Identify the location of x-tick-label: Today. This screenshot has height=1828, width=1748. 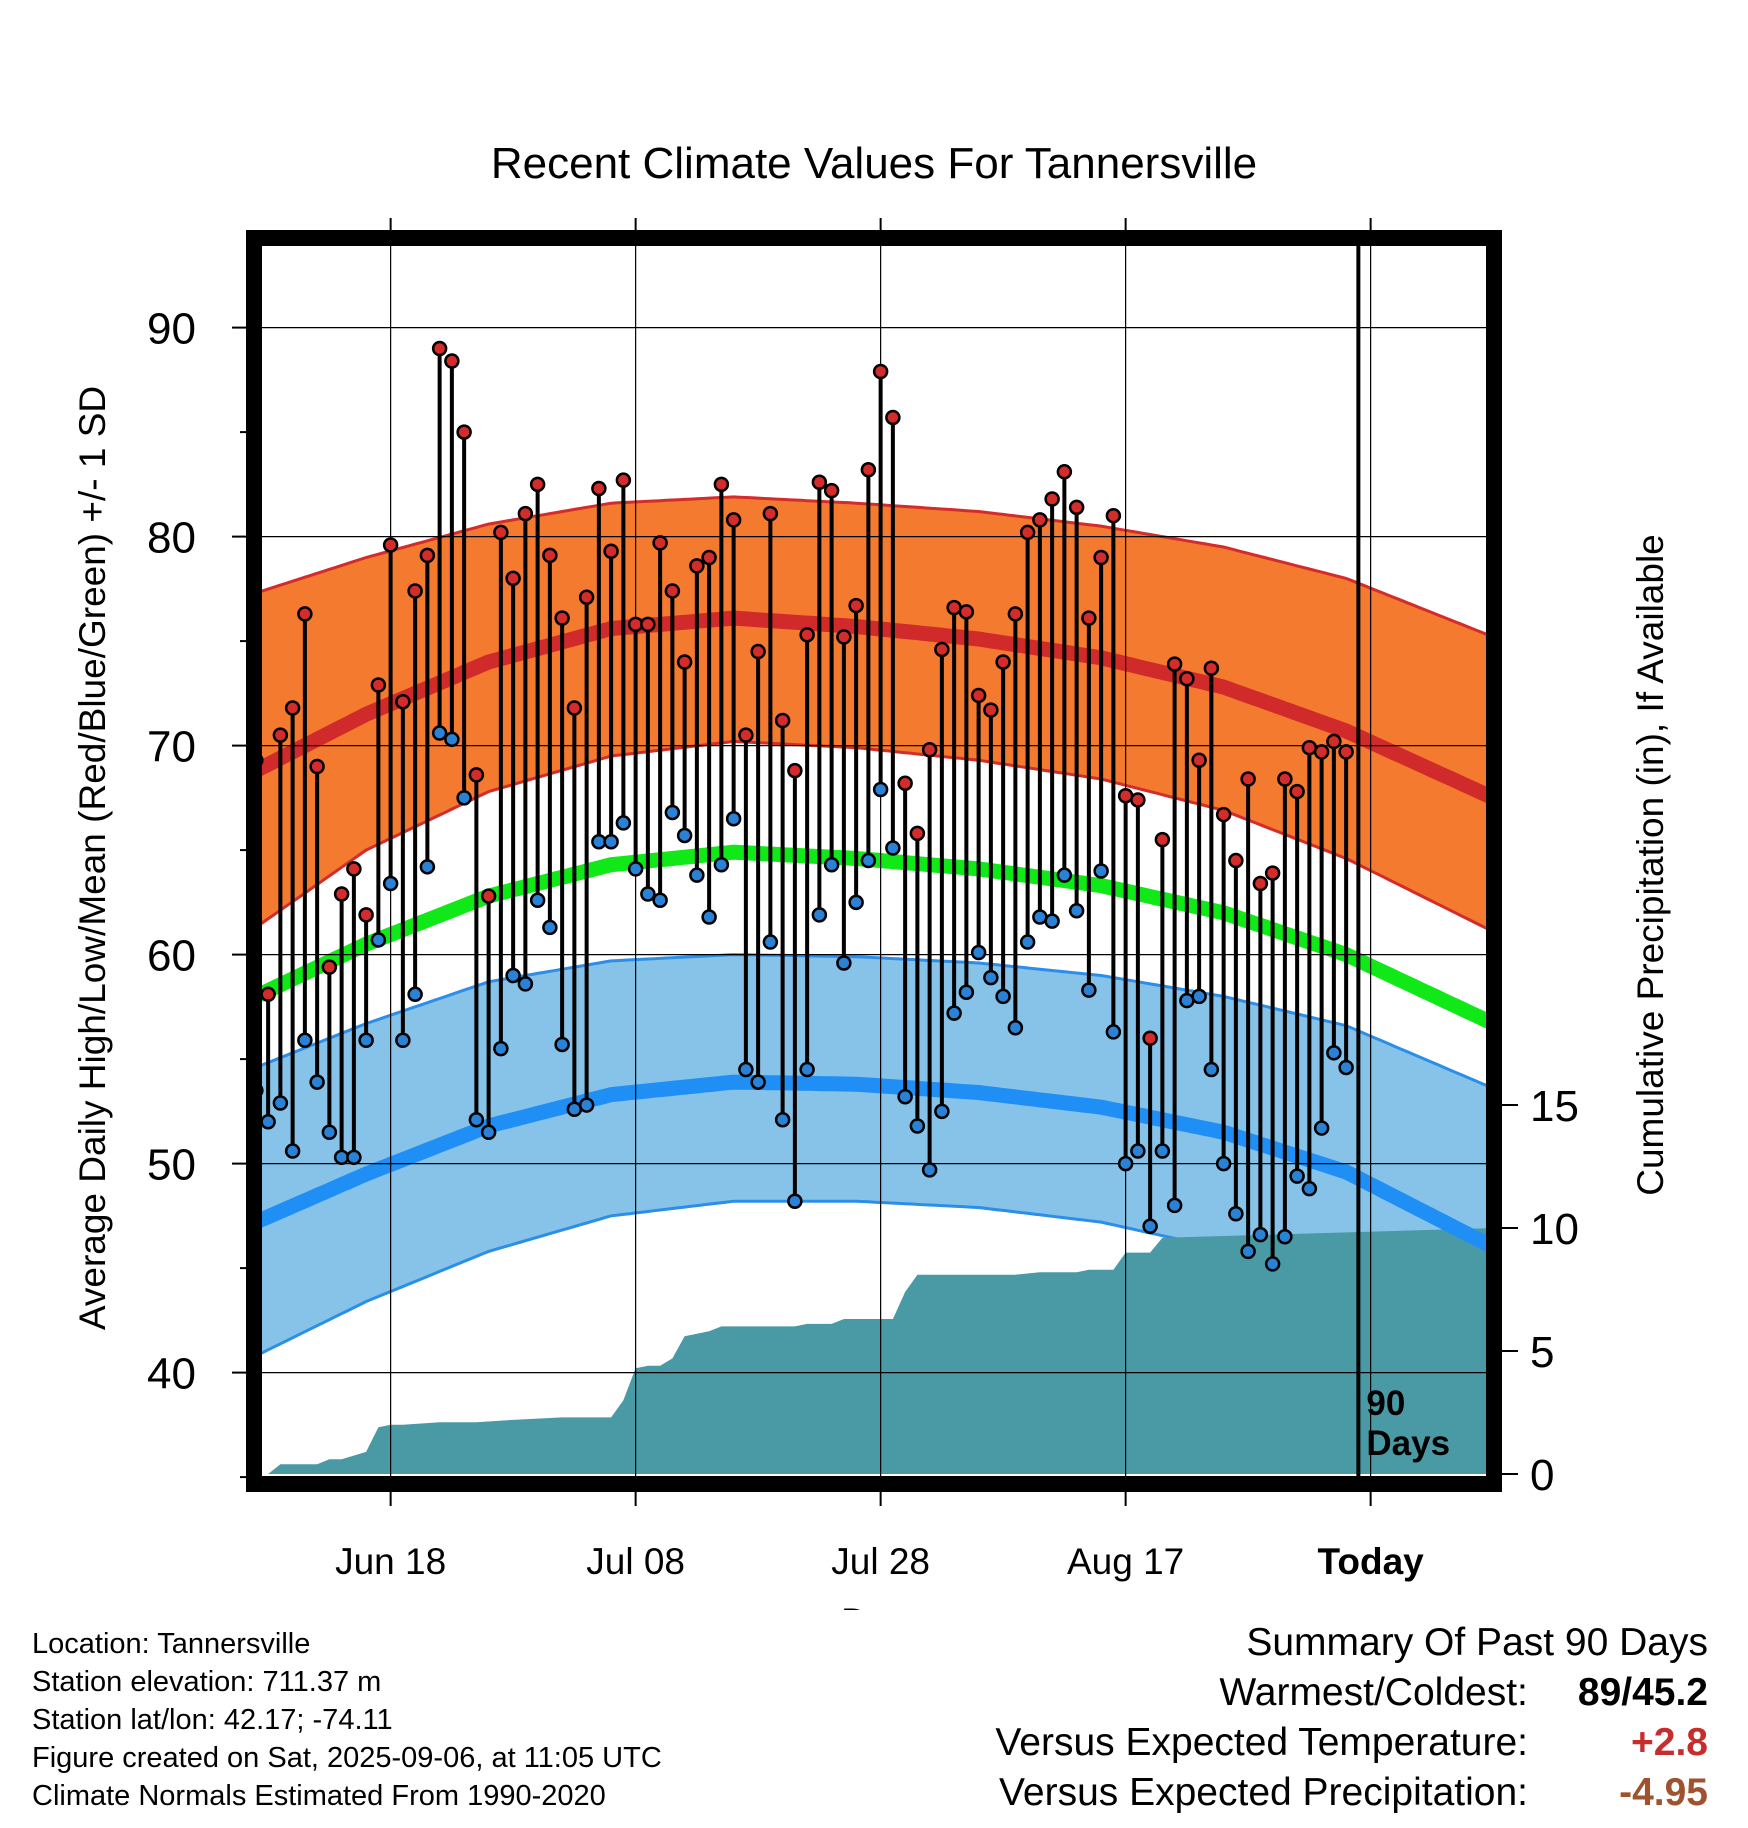
(1371, 1561).